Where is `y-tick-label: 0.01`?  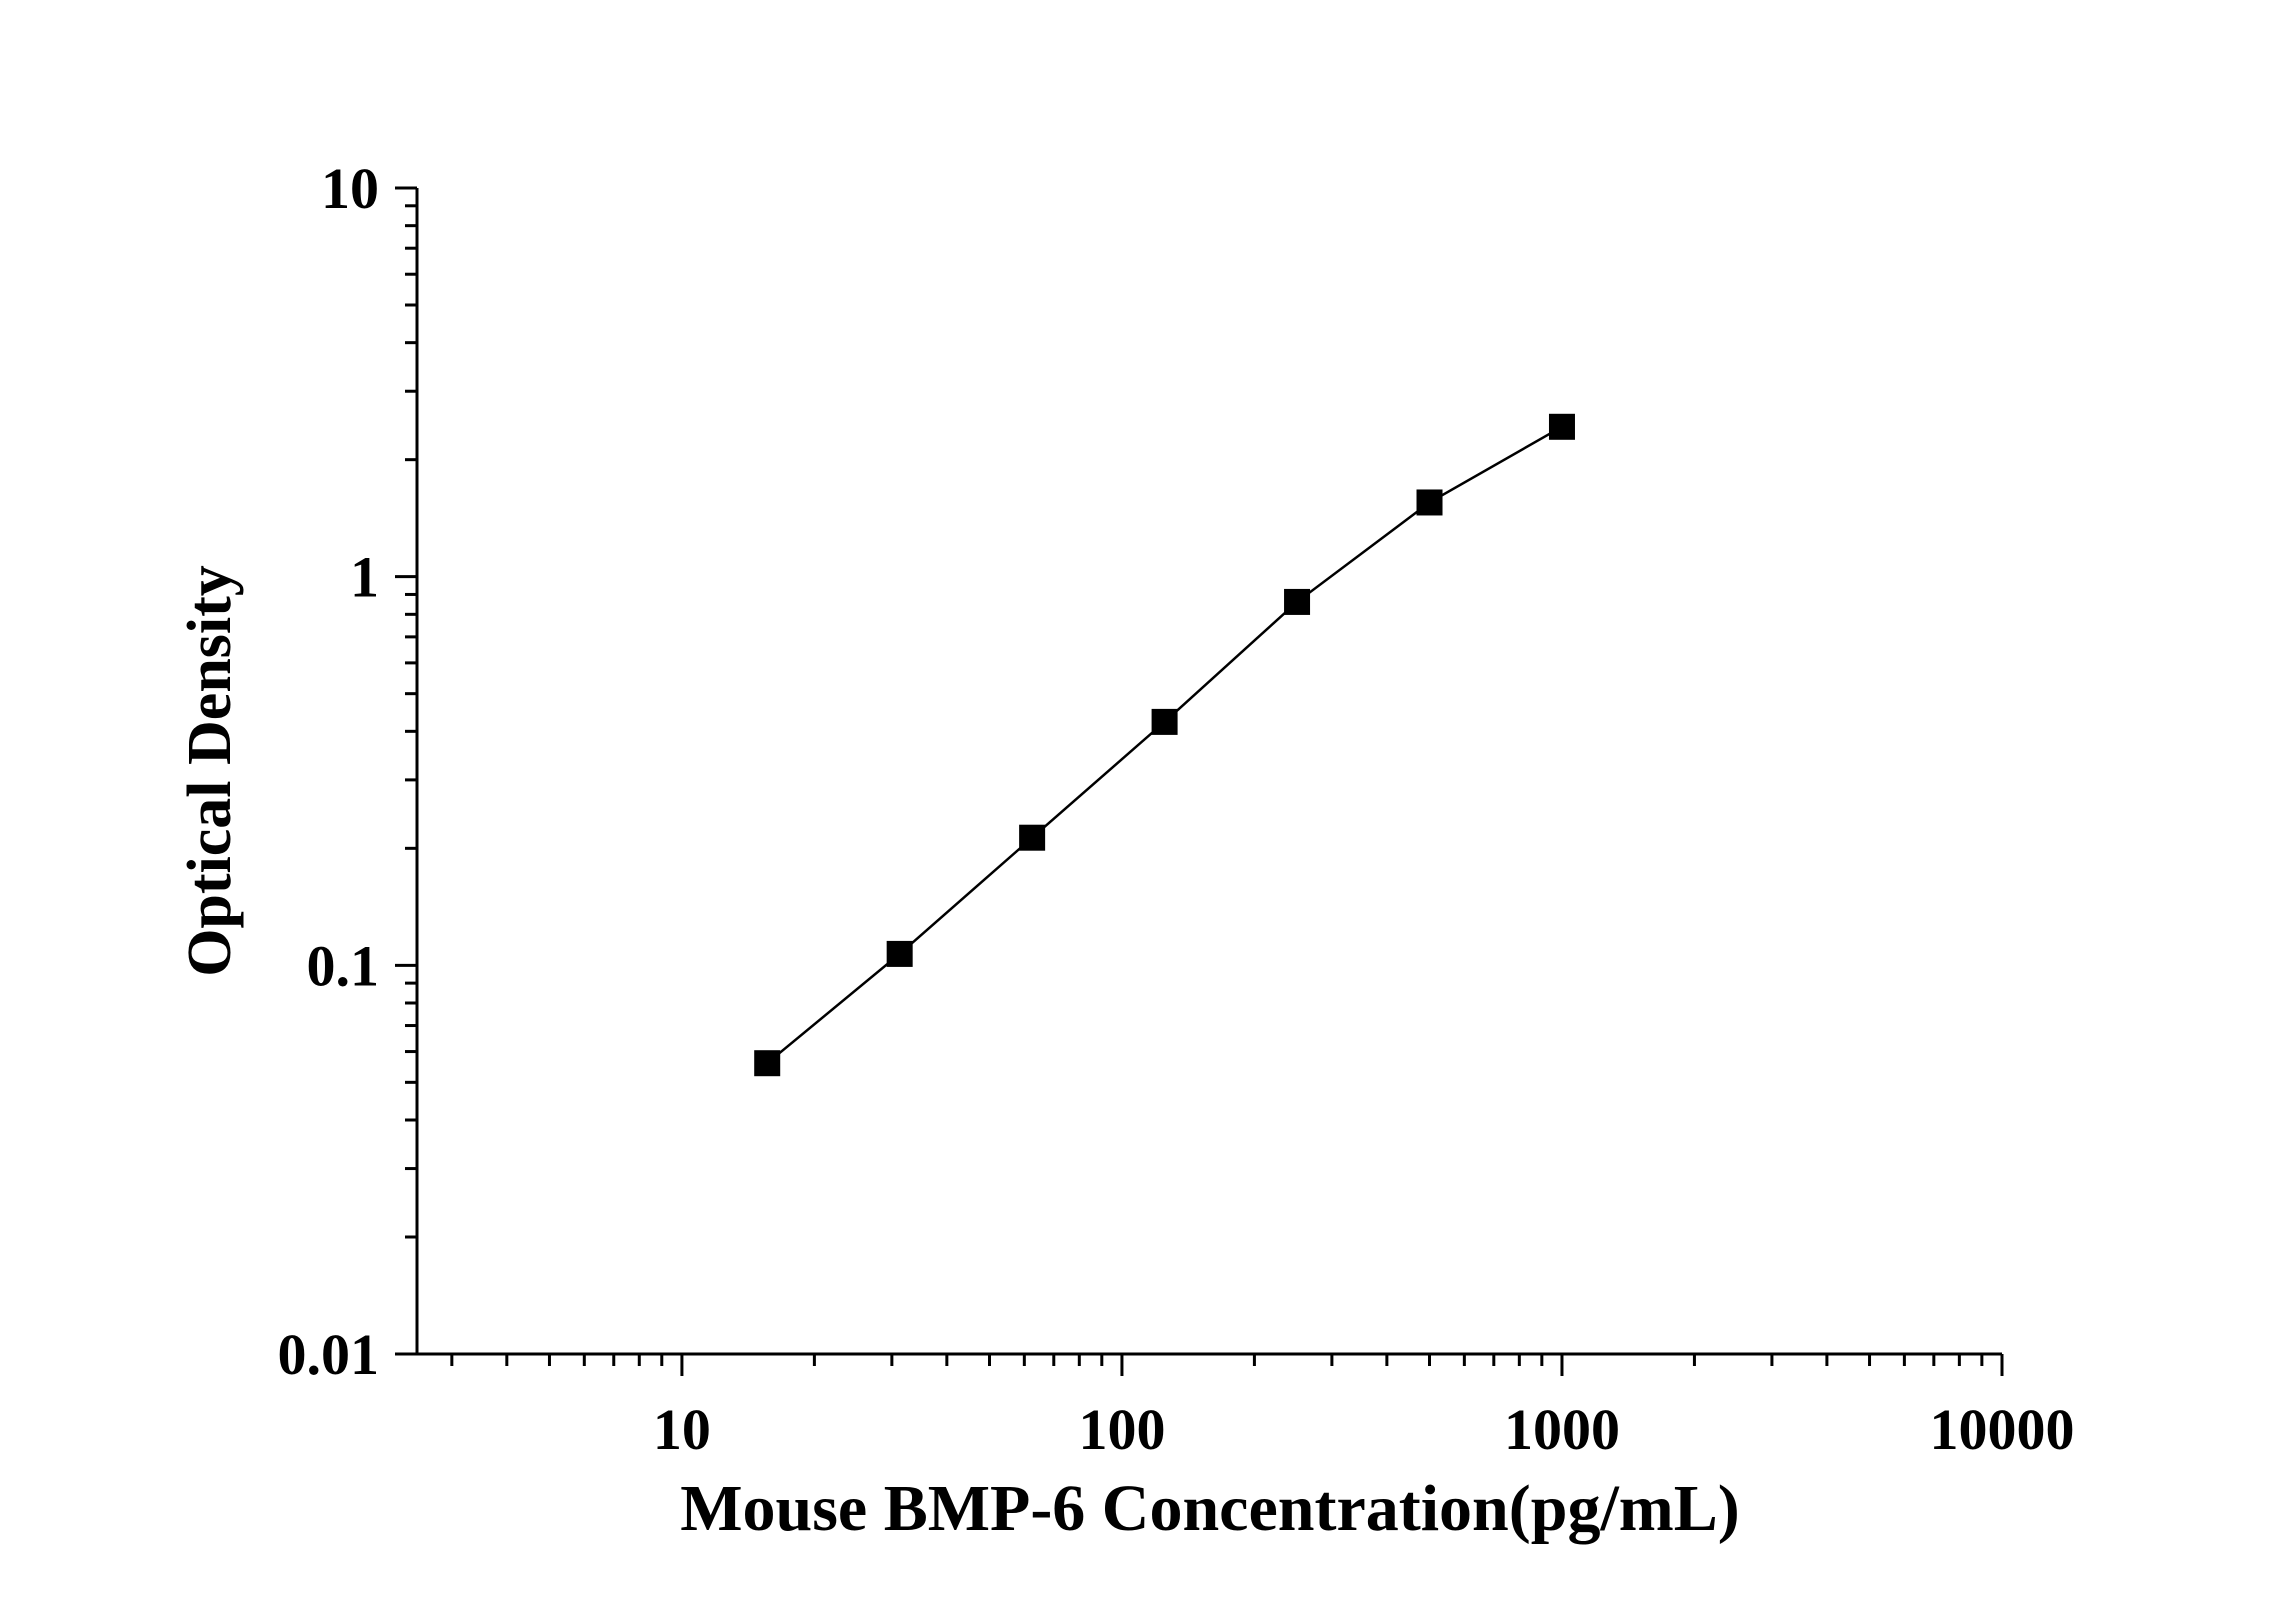 y-tick-label: 0.01 is located at coordinates (329, 1354).